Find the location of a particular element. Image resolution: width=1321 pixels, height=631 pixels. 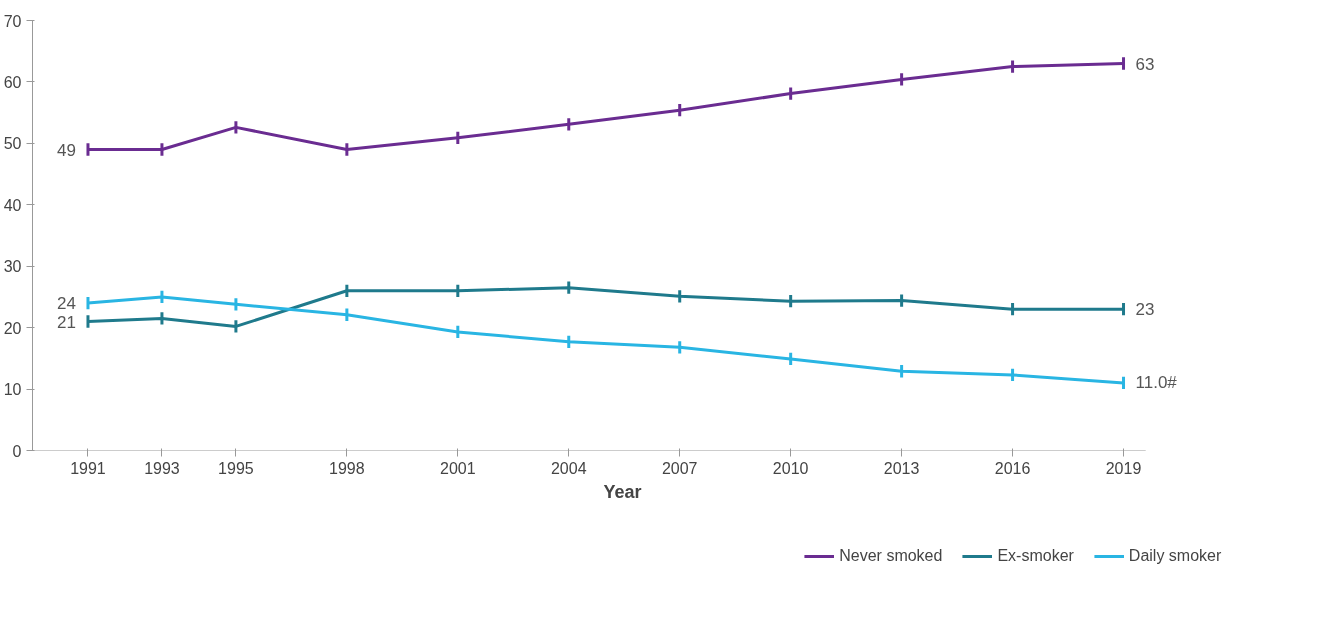

y-tick-label: 70 is located at coordinates (12, 21).